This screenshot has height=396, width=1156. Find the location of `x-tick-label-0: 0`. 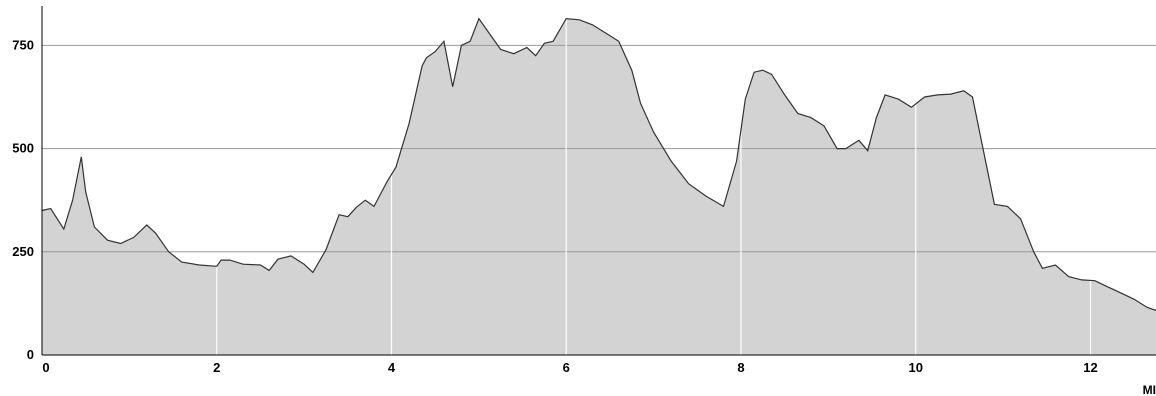

x-tick-label-0: 0 is located at coordinates (45, 367).